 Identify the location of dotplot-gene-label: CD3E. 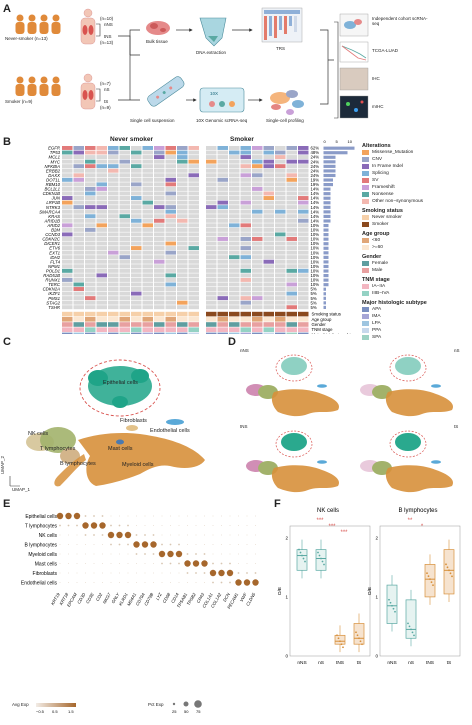
(90, 598).